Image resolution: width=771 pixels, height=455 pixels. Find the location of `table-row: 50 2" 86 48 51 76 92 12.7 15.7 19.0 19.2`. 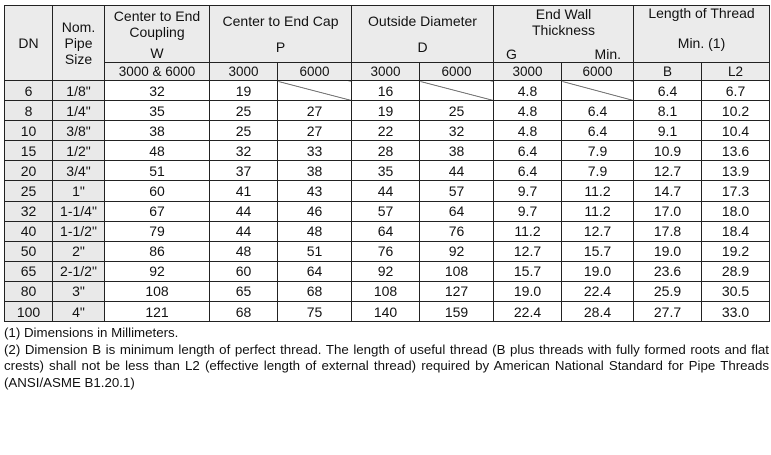

table-row: 50 2" 86 48 51 76 92 12.7 15.7 19.0 19.2 is located at coordinates (387, 251).